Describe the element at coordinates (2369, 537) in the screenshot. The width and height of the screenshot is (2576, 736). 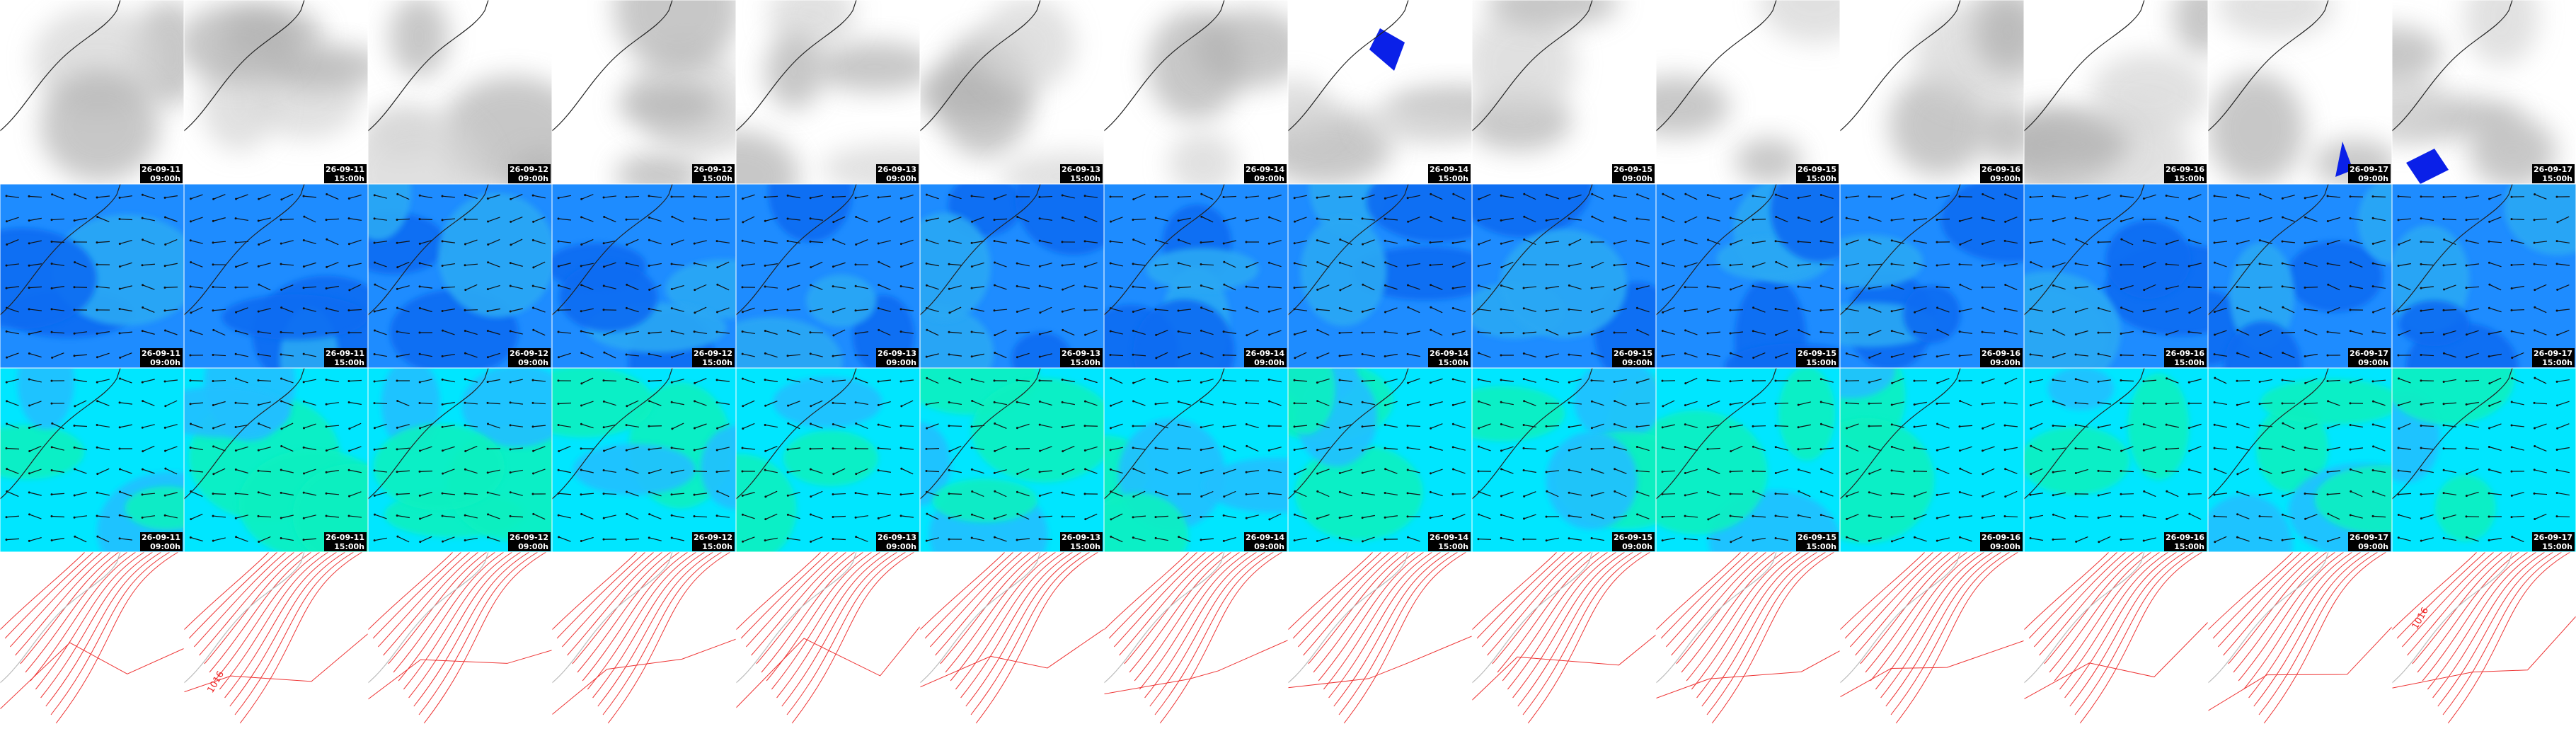
I see `date-label: 26-09-17` at that location.